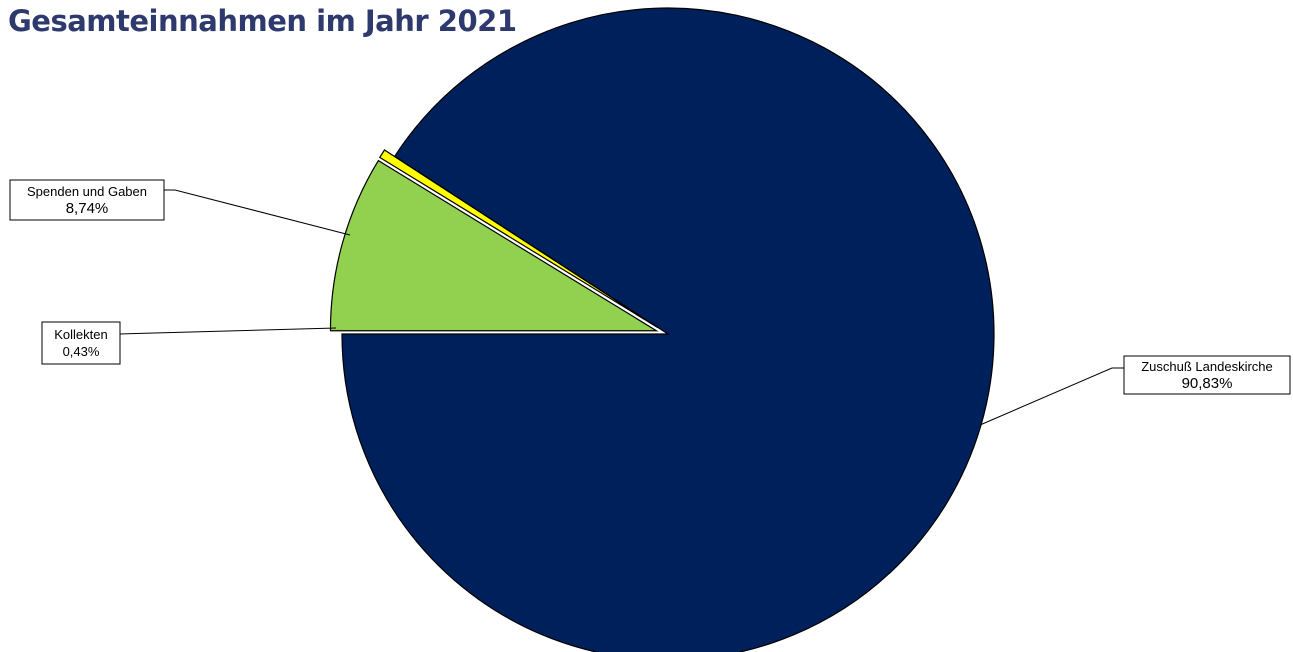 Image resolution: width=1293 pixels, height=652 pixels. I want to click on pie-slice-kollekten, so click(518, 239).